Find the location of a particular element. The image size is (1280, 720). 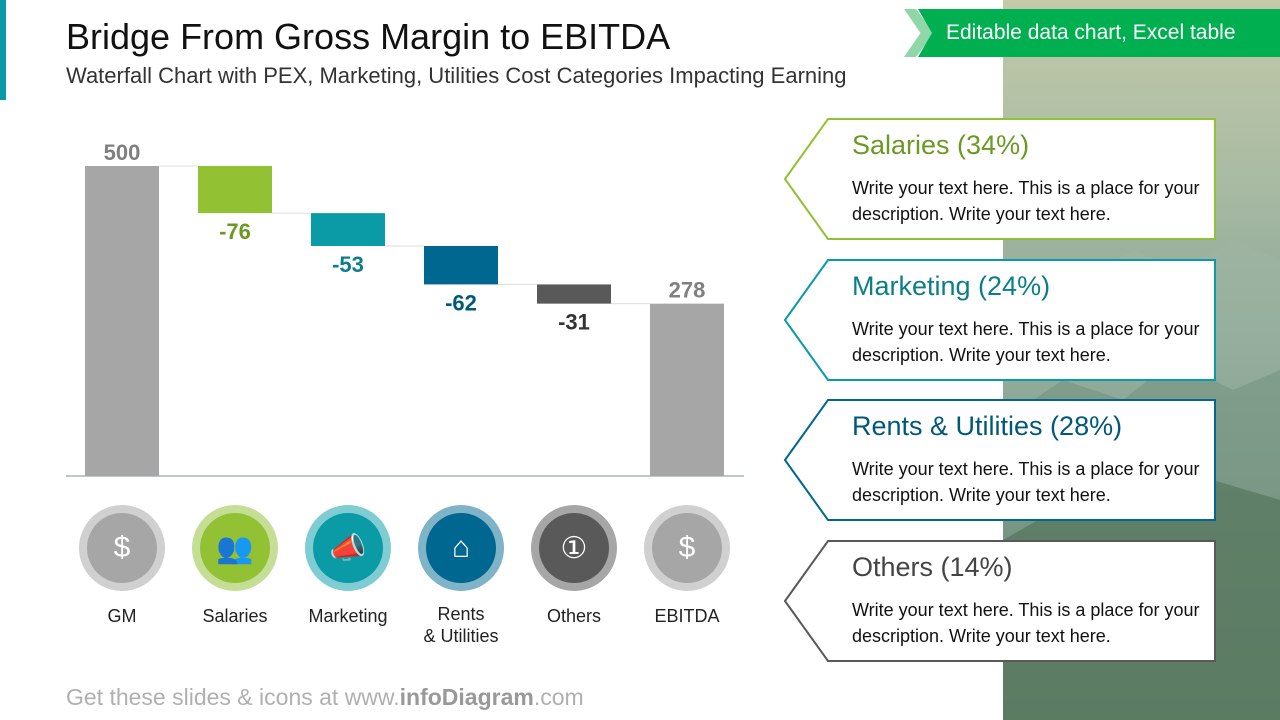

footer-prefix: Get these slides & icons at www. is located at coordinates (233, 697).